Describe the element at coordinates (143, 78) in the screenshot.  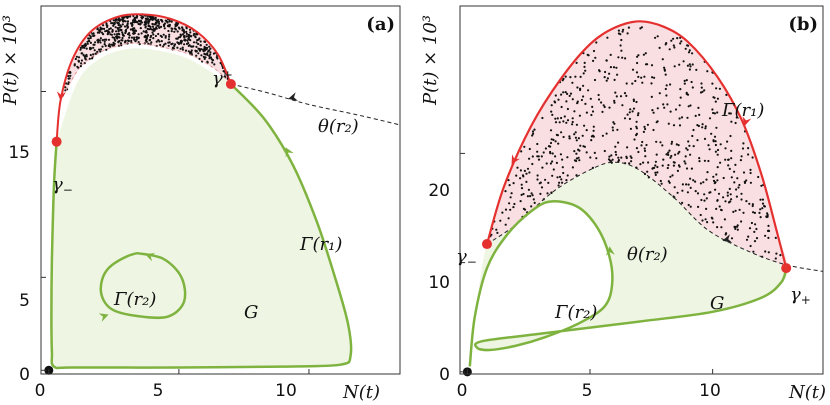
I see `pink-region-fill` at that location.